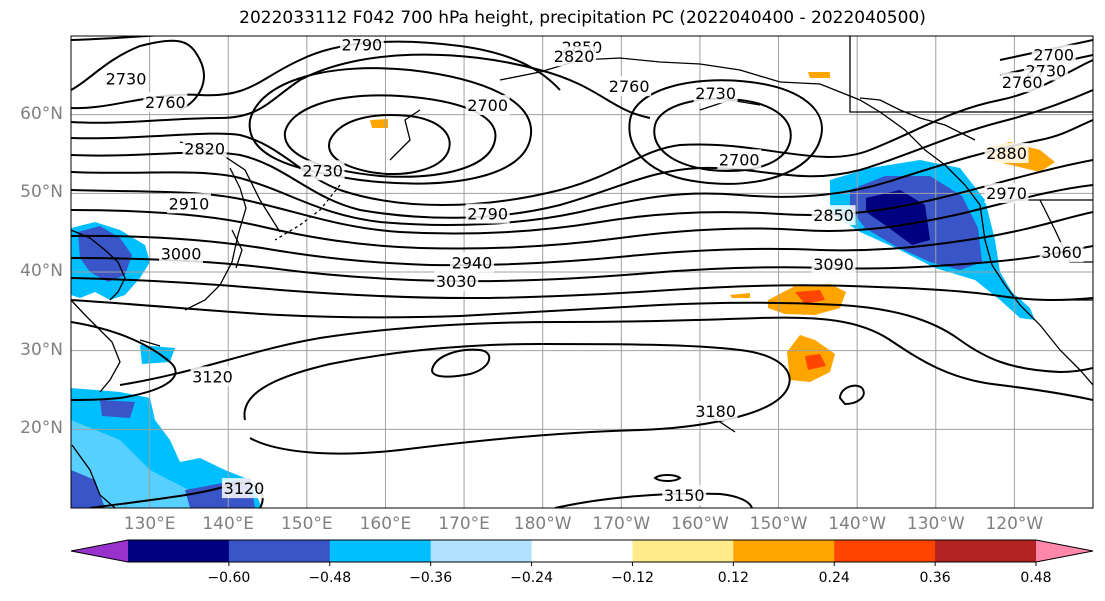 Image resolution: width=1105 pixels, height=601 pixels. Describe the element at coordinates (542, 524) in the screenshot. I see `longitude-tick-label: 180°W` at that location.